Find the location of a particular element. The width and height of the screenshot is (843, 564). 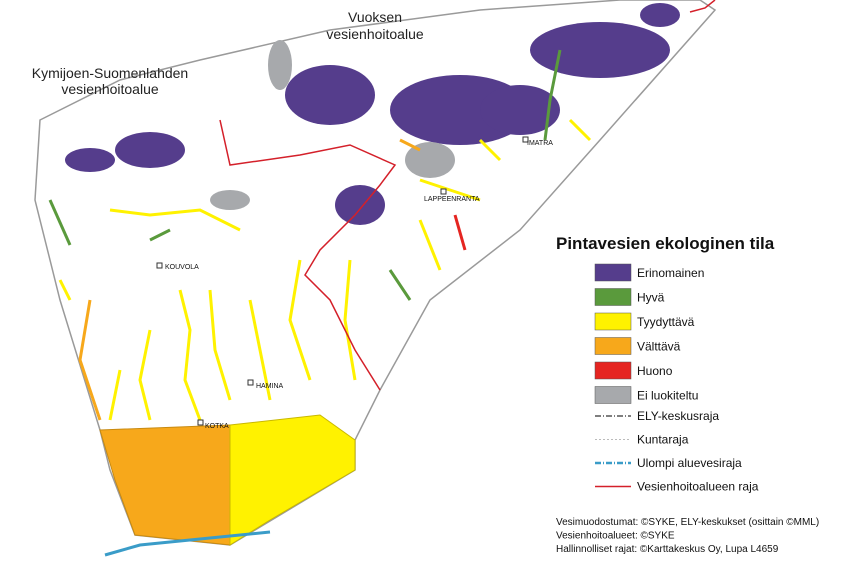

legend-title: Pintavesien ekologinen tila is located at coordinates (665, 243).